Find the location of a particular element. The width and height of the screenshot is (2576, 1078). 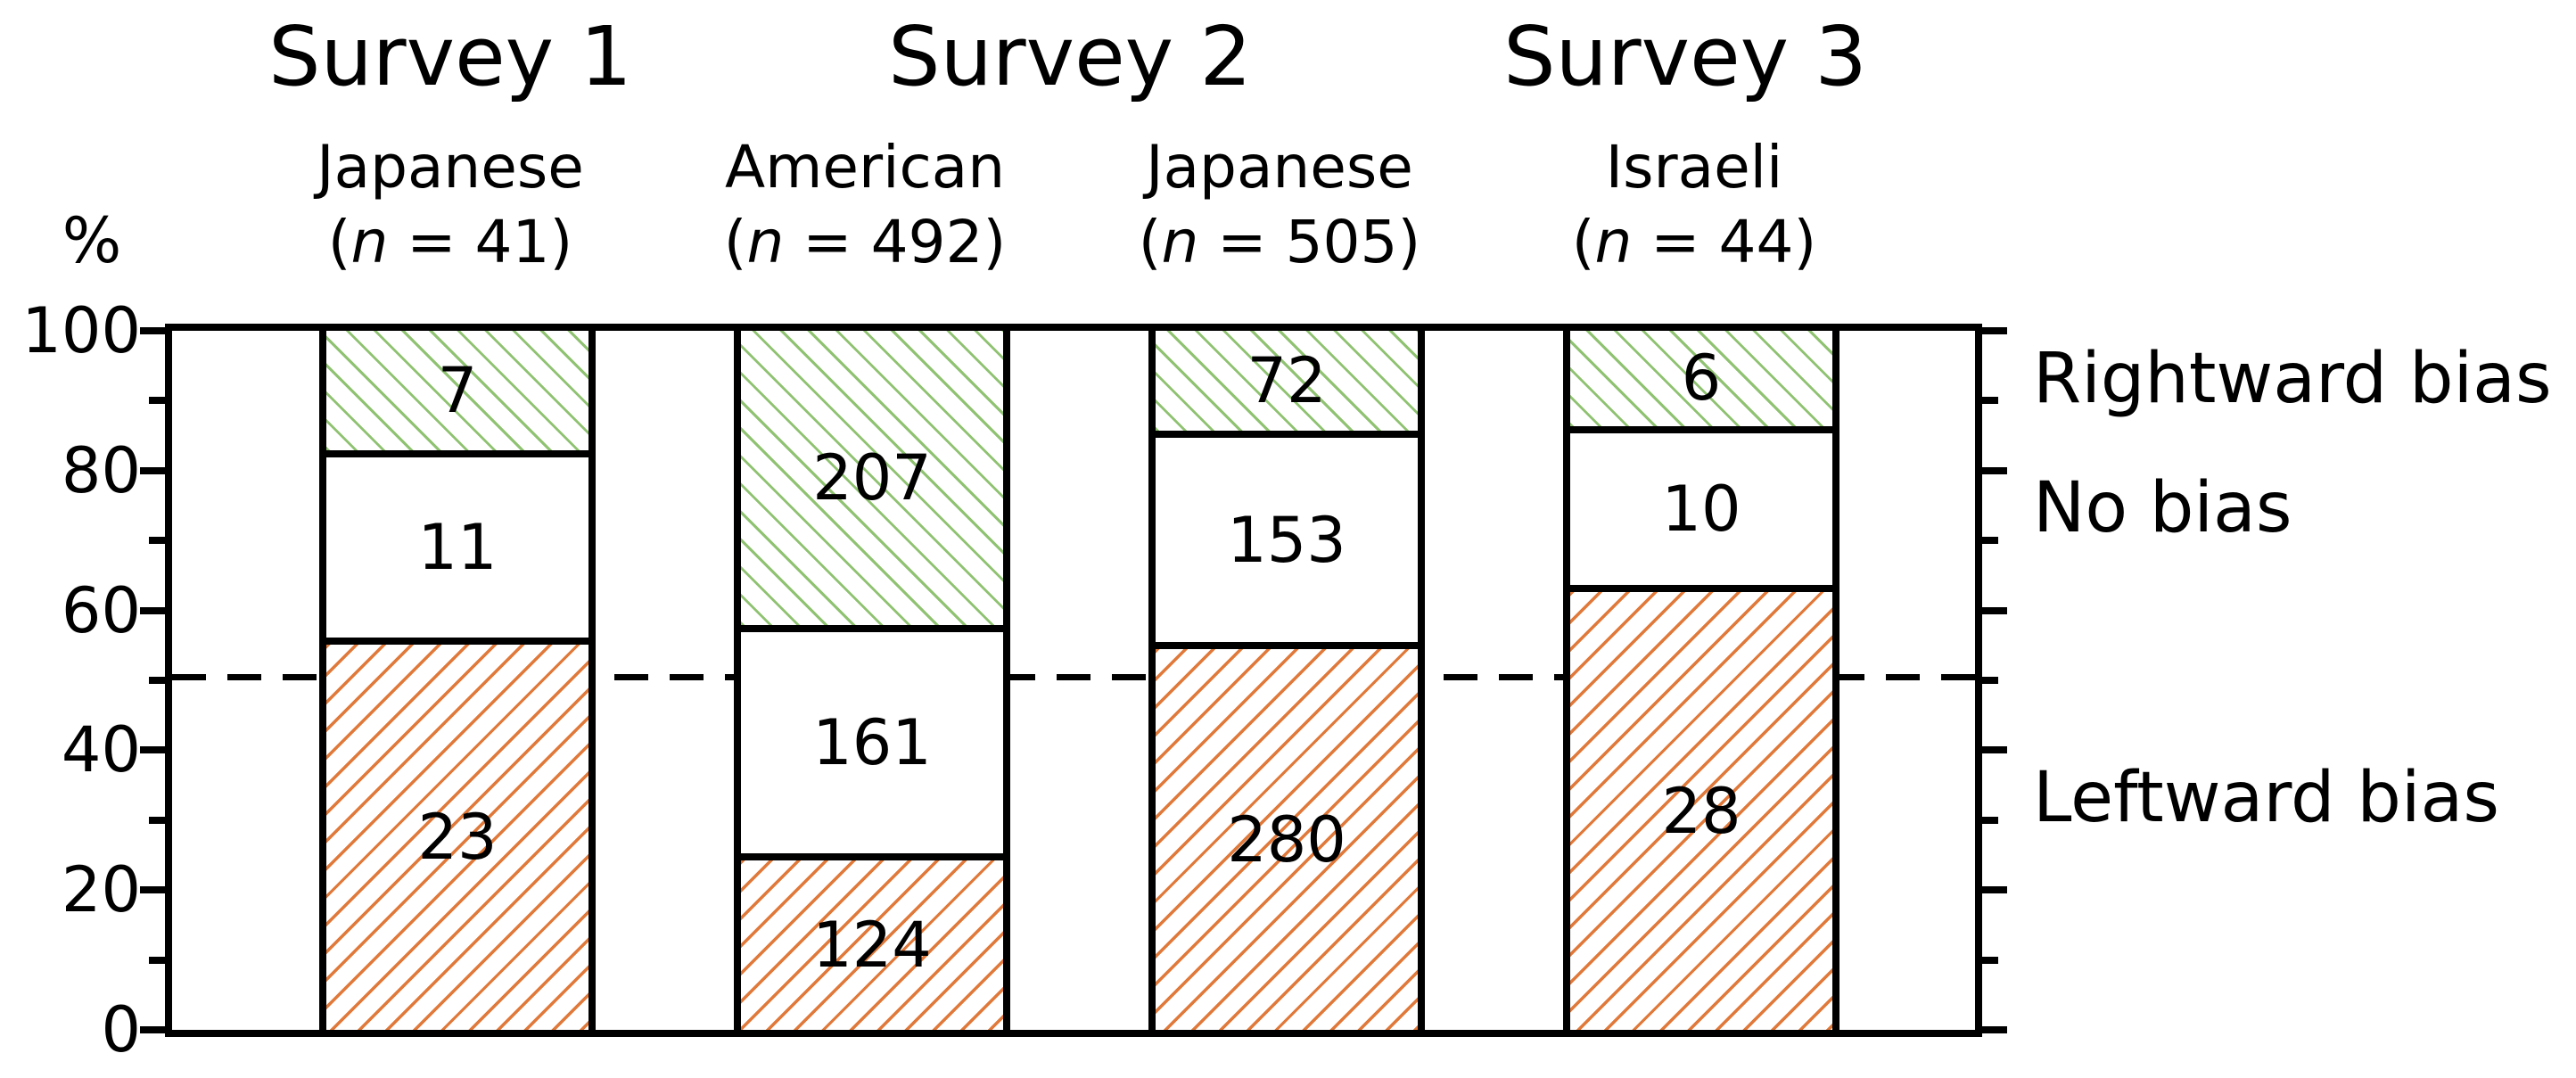

bar-segment-rightward: 207 is located at coordinates (872, 478).